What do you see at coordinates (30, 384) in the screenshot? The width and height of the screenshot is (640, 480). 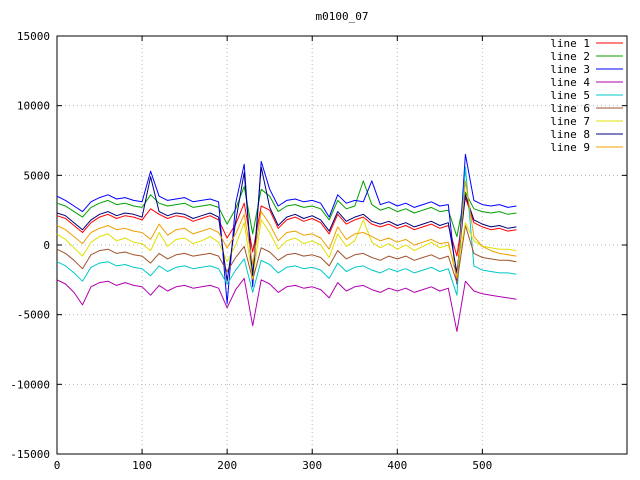 I see `y-tick-label: -10000` at bounding box center [30, 384].